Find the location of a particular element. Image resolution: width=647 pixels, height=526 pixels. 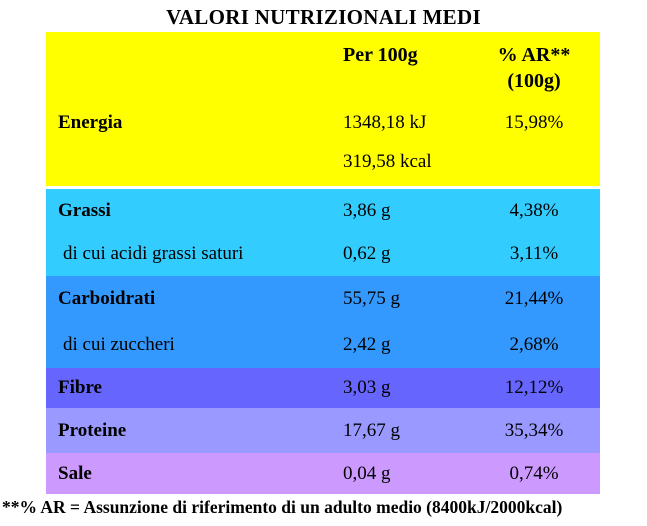

section-fibre: Fibre 3,03 g 12,12% is located at coordinates (323, 388).